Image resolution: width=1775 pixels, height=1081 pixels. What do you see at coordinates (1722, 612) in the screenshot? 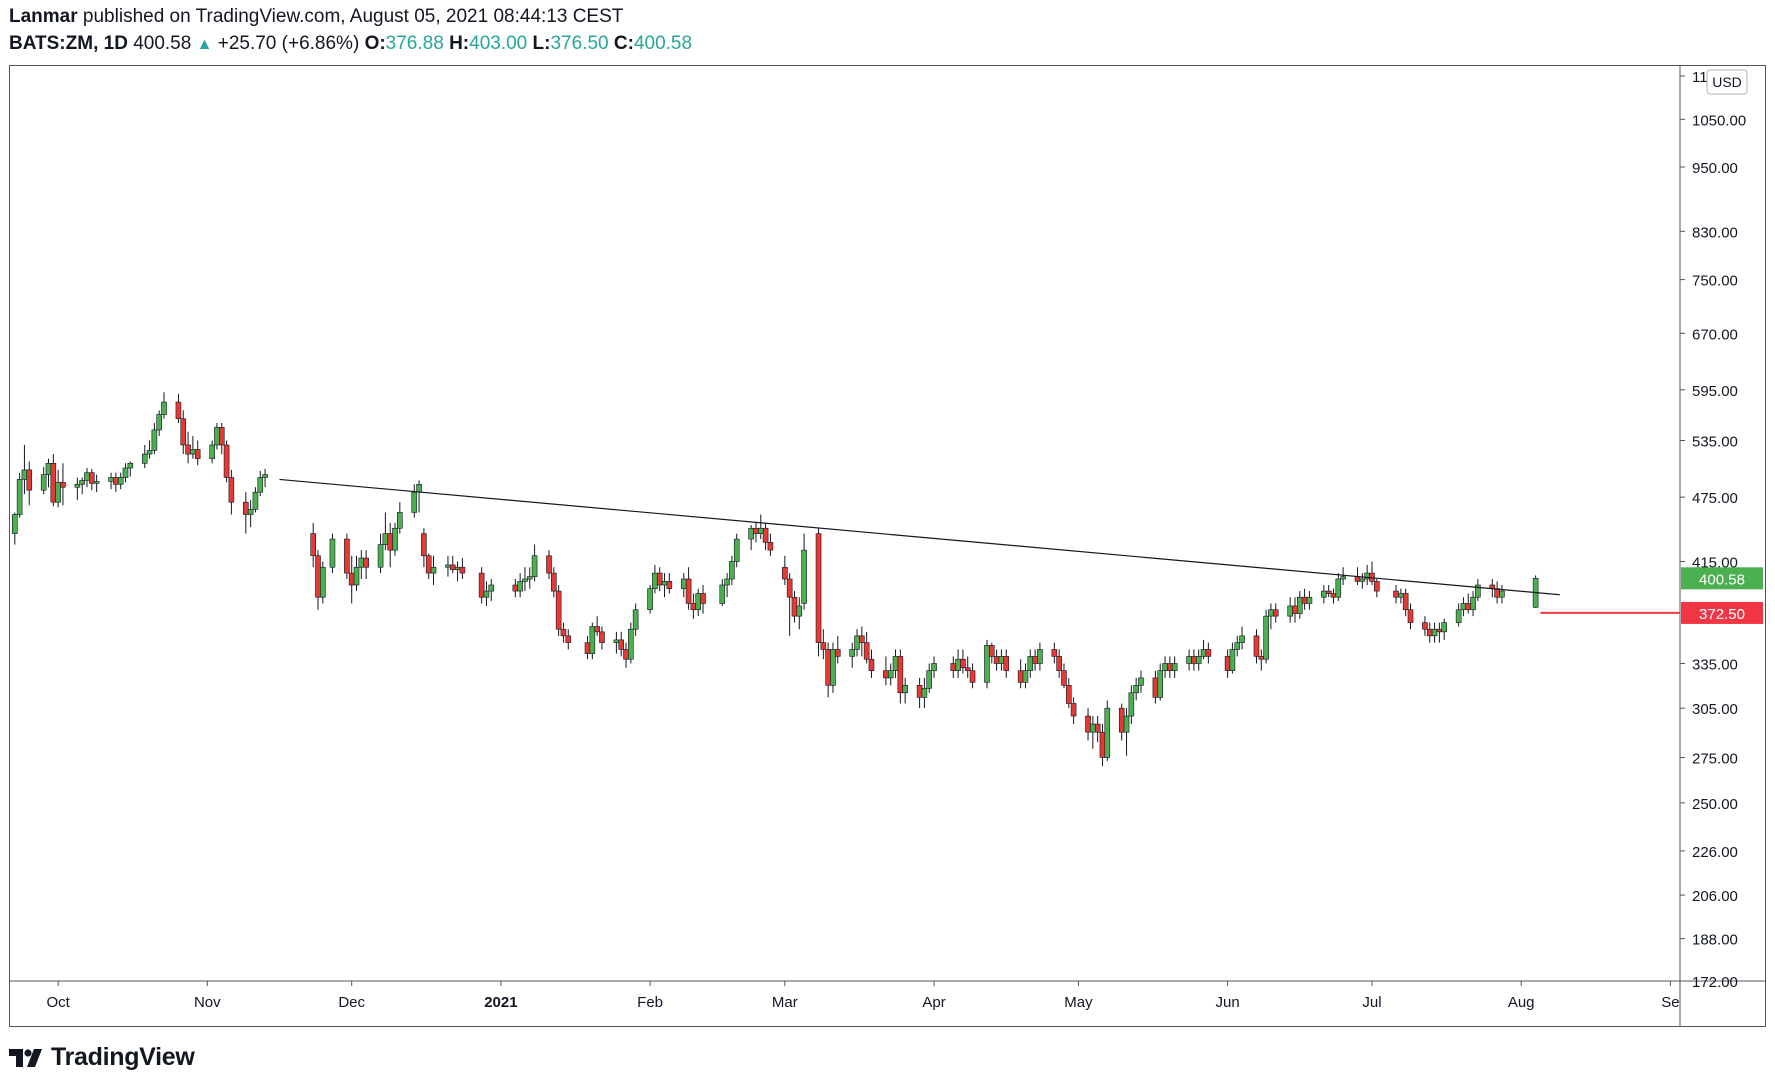
I see `alert-price-badge` at bounding box center [1722, 612].